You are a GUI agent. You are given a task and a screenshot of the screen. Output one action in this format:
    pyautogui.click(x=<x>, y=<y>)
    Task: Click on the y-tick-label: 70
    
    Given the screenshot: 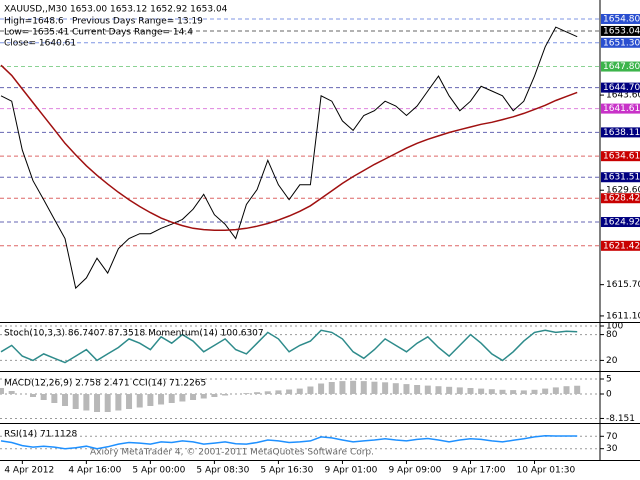 What is the action you would take?
    pyautogui.click(x=612, y=437)
    